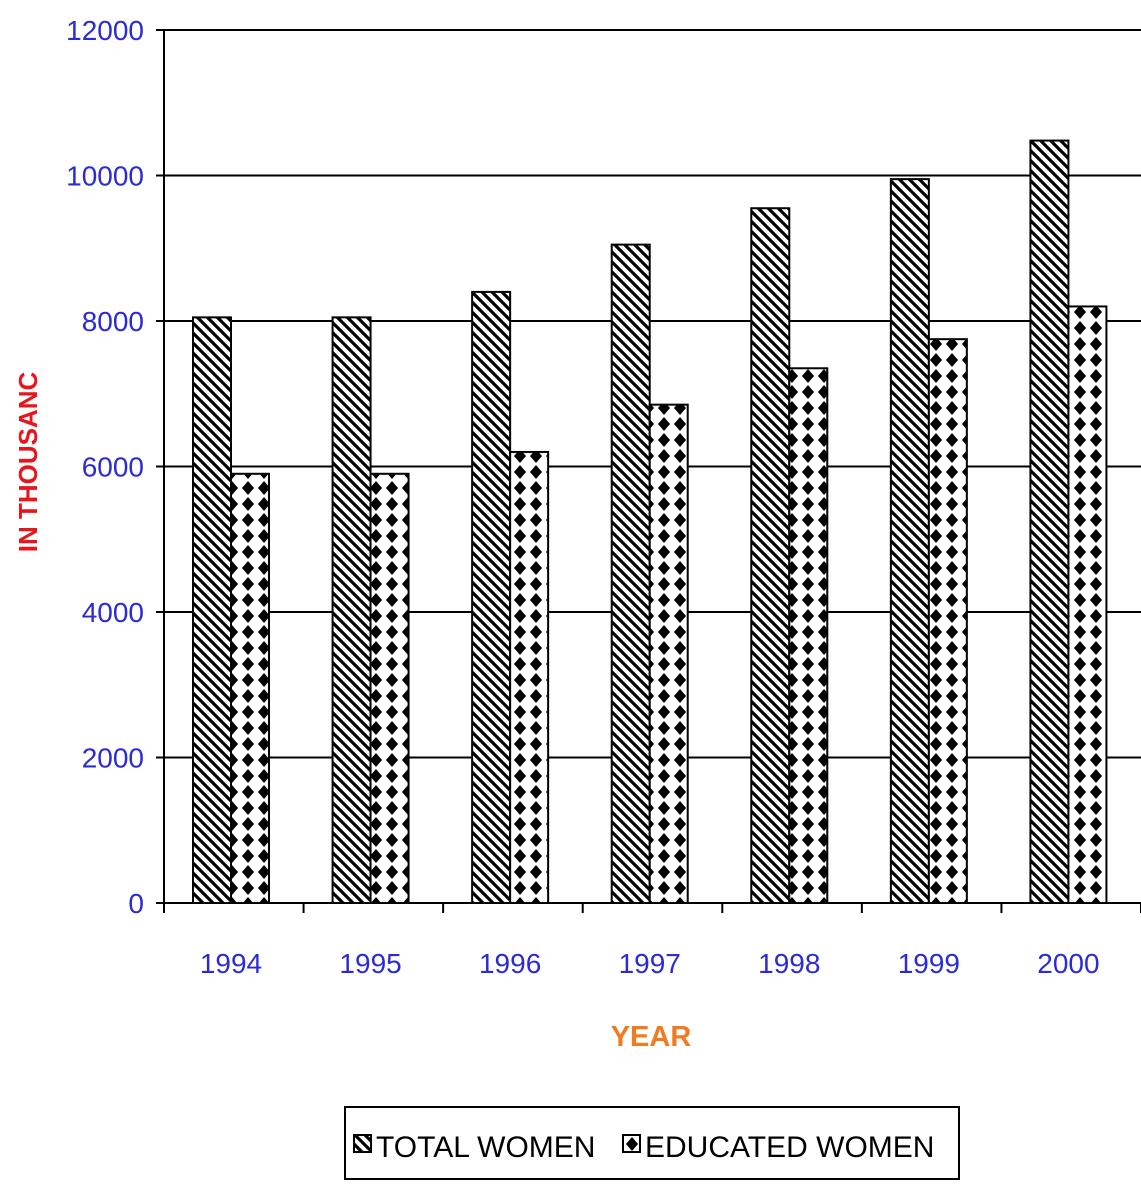 The height and width of the screenshot is (1188, 1141). I want to click on bar-total-women-1995, so click(351, 610).